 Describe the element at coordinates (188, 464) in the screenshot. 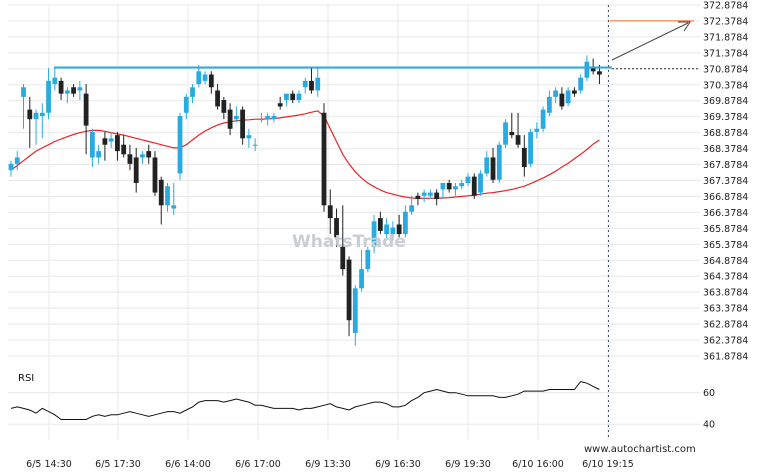

I see `x-tick-label: 6/6 14:00` at that location.